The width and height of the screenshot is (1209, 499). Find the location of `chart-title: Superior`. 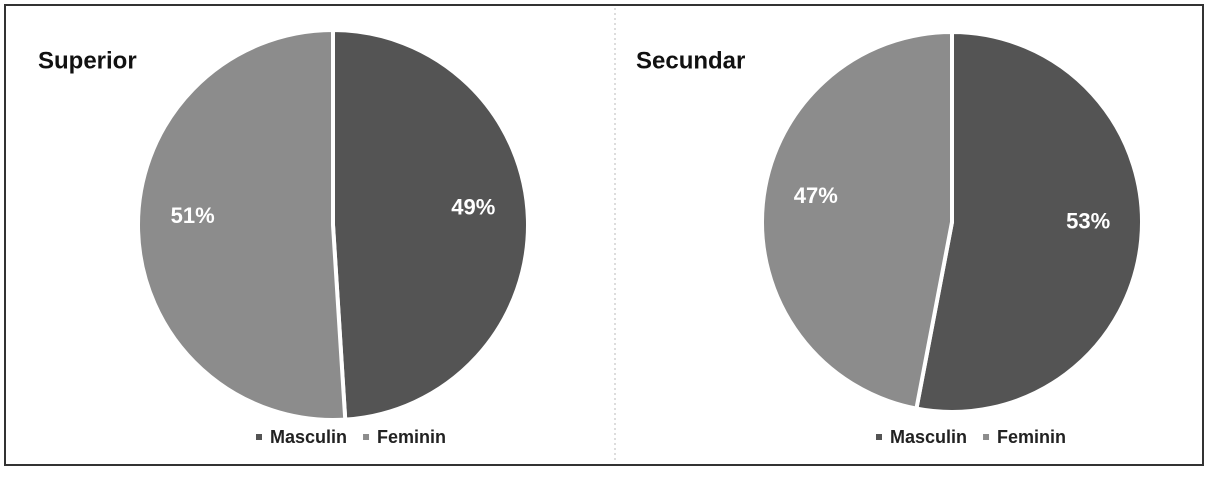

chart-title: Superior is located at coordinates (87, 60).